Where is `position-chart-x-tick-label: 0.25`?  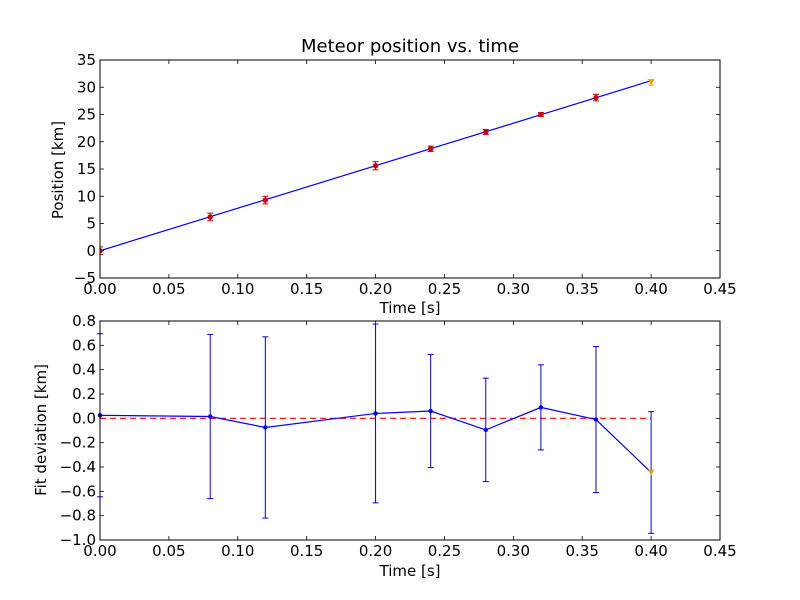
position-chart-x-tick-label: 0.25 is located at coordinates (444, 289).